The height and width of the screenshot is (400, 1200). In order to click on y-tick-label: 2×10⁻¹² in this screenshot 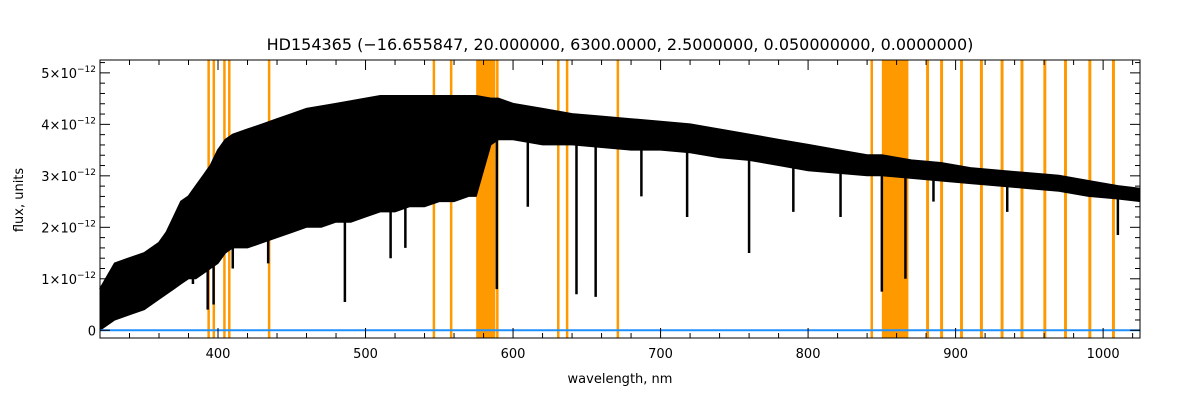, I will do `click(68, 227)`.